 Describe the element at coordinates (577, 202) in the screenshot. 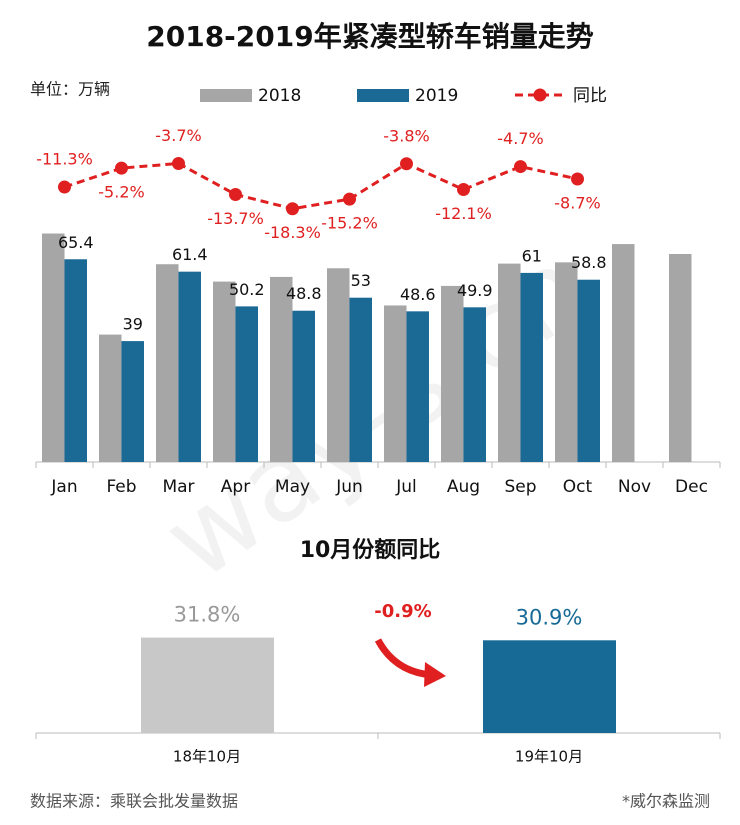

I see `data-label: -8.7%` at that location.